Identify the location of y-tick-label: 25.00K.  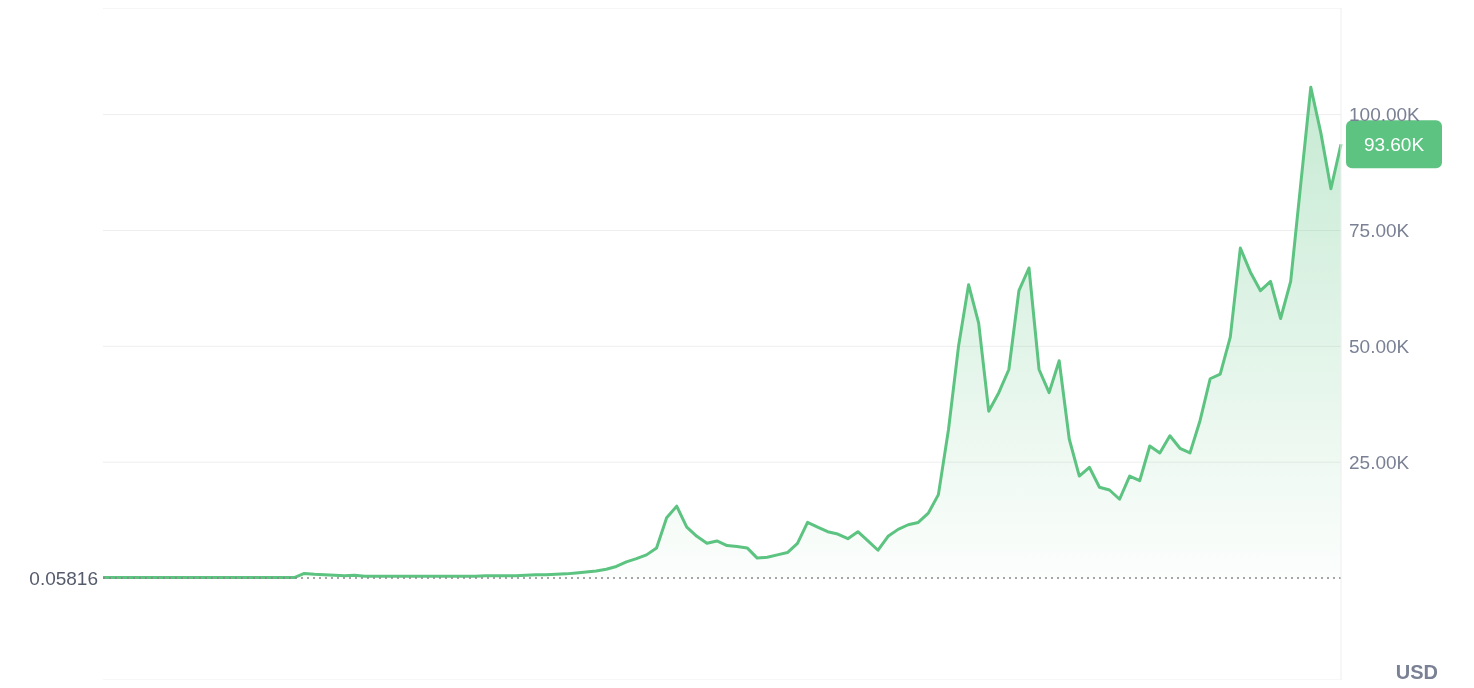
(1379, 462).